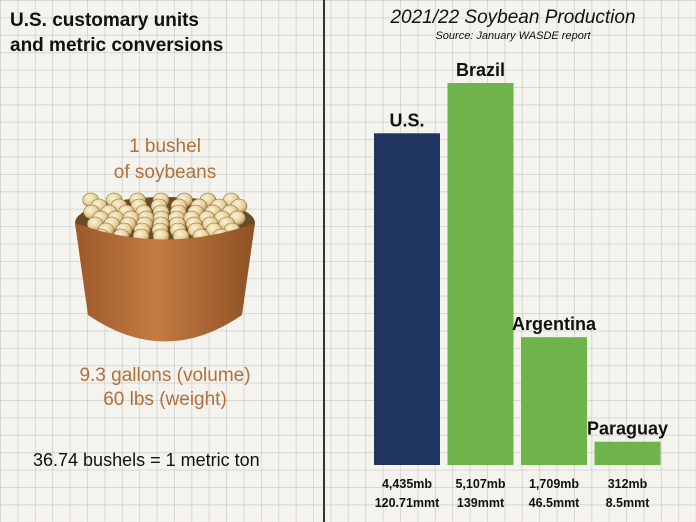 The image size is (696, 522). Describe the element at coordinates (407, 503) in the screenshot. I see `metric-label: 120.71mmt` at that location.